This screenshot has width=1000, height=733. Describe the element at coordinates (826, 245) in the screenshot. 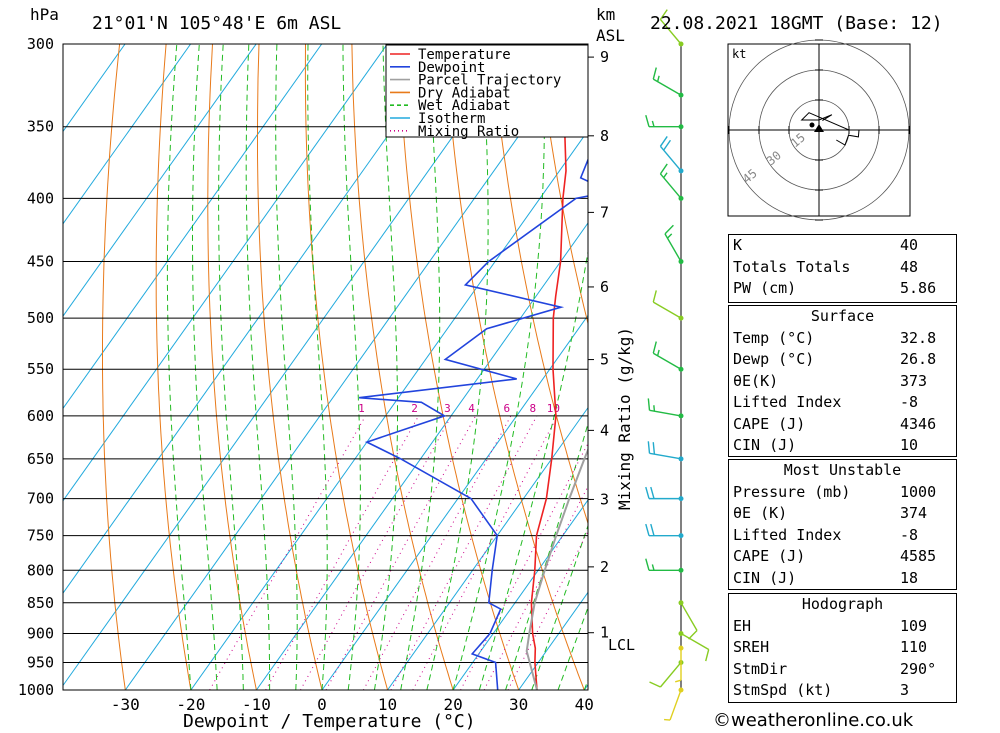

I see `index-row-k: K 40` at that location.